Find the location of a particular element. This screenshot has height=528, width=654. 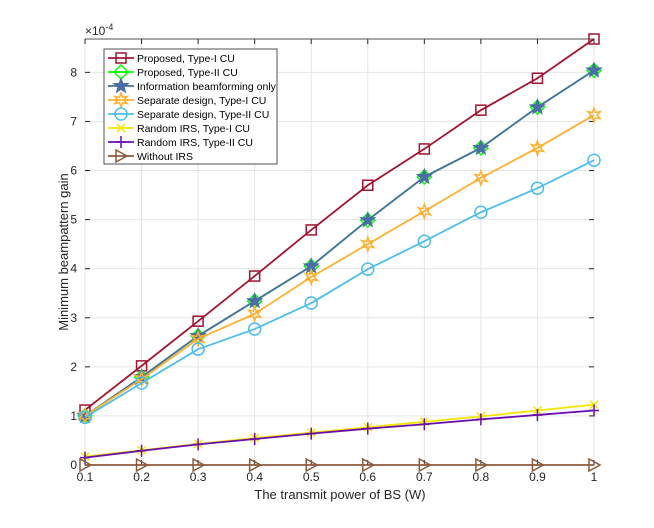

x-tick-label: 0.8 is located at coordinates (481, 477).